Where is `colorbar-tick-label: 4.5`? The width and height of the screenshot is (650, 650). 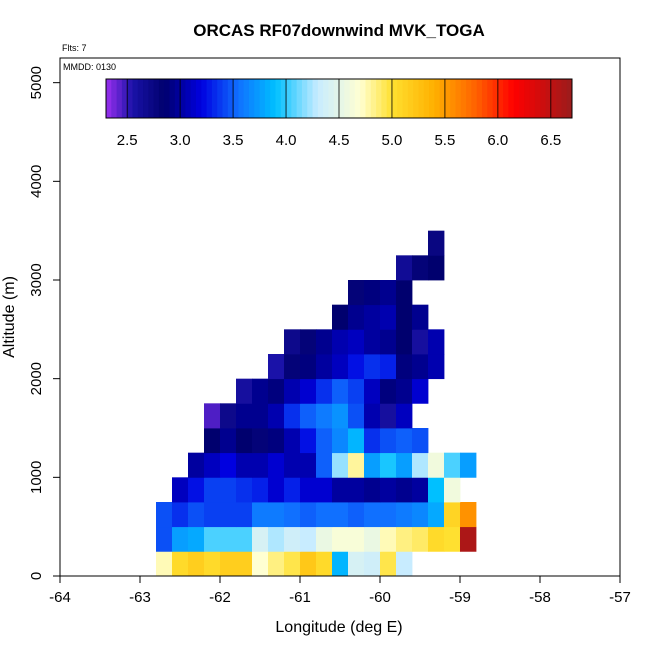 colorbar-tick-label: 4.5 is located at coordinates (339, 140).